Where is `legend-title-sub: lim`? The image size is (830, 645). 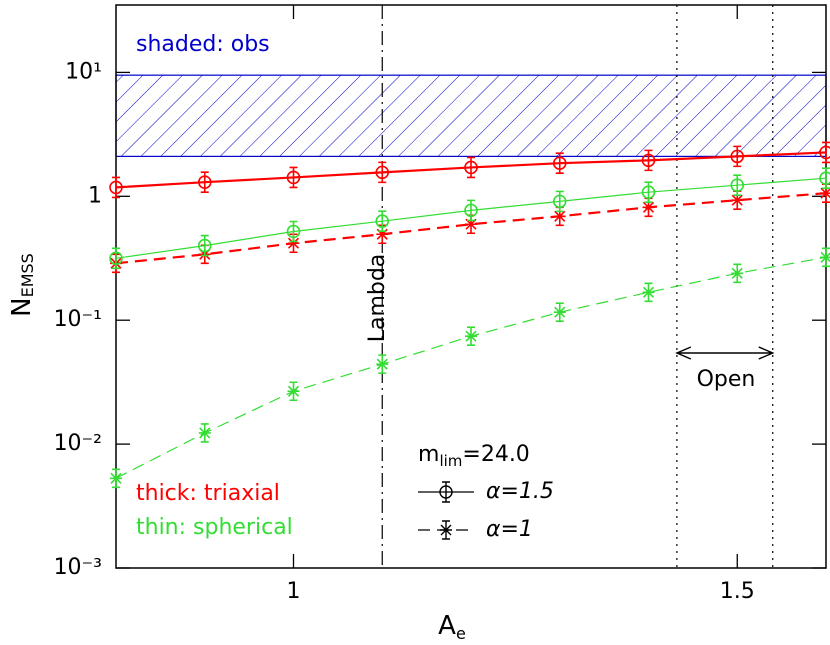 legend-title-sub: lim is located at coordinates (450, 461).